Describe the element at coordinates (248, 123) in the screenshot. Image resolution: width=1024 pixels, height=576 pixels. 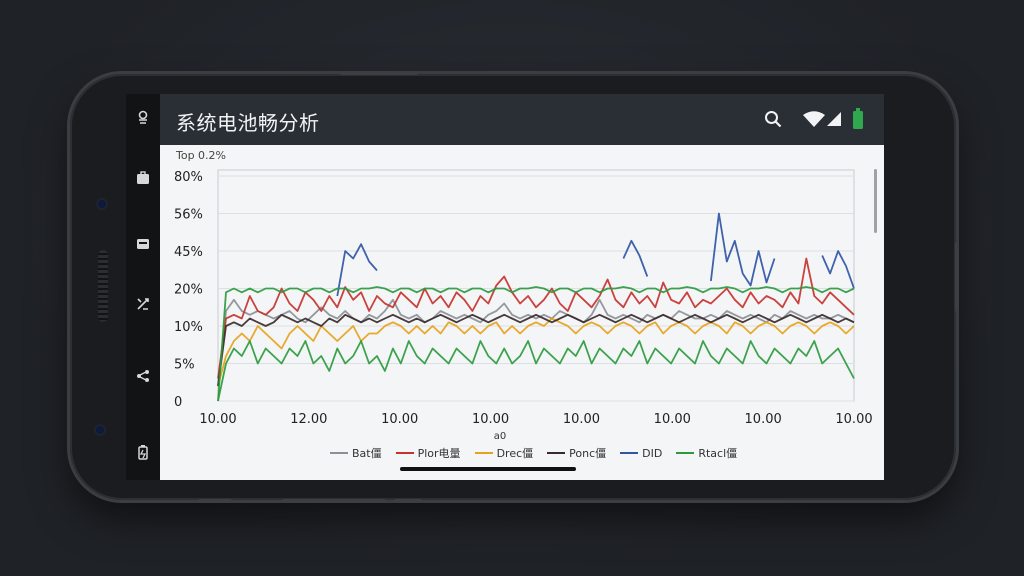
I see `app-title: 系统电池畅分析` at that location.